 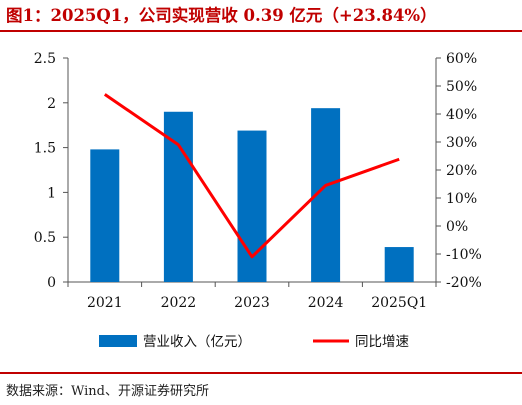 I want to click on x-tick-label: 2023, so click(x=252, y=303).